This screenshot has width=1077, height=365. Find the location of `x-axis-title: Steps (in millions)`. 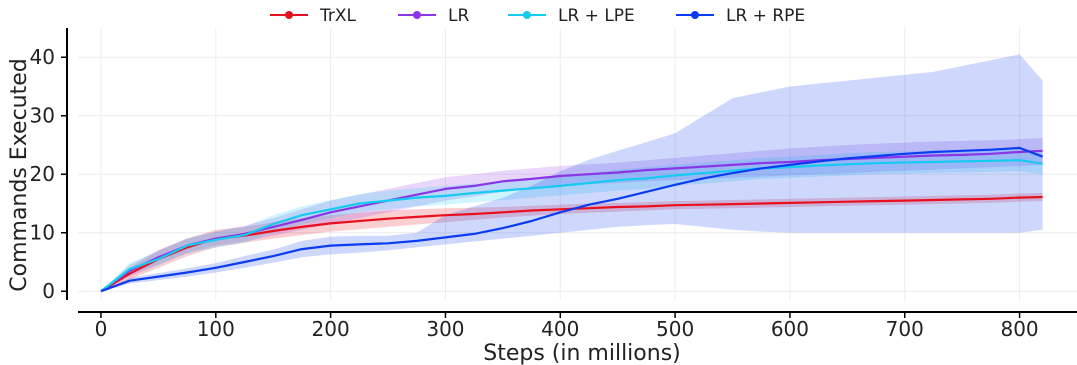

x-axis-title: Steps (in millions) is located at coordinates (582, 353).